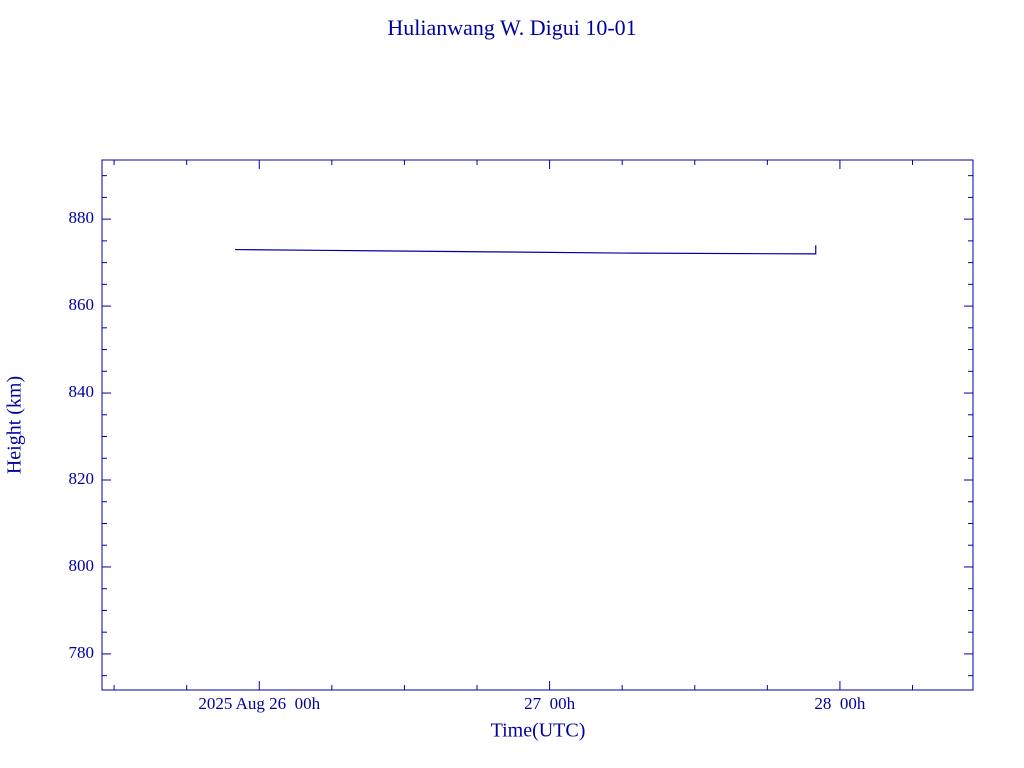  Describe the element at coordinates (82, 304) in the screenshot. I see `y-tick-label: 860` at that location.